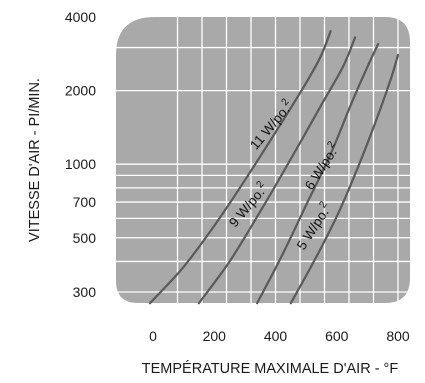  I want to click on x-tick-label: 600, so click(337, 336).